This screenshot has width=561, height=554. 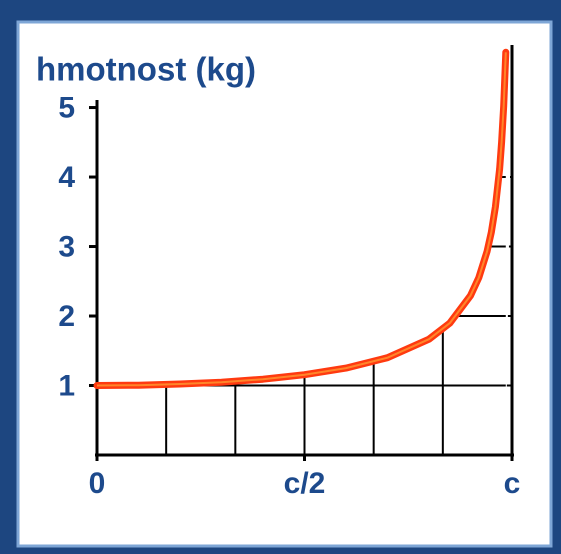 What do you see at coordinates (66, 177) in the screenshot?
I see `y-tick-label: 4` at bounding box center [66, 177].